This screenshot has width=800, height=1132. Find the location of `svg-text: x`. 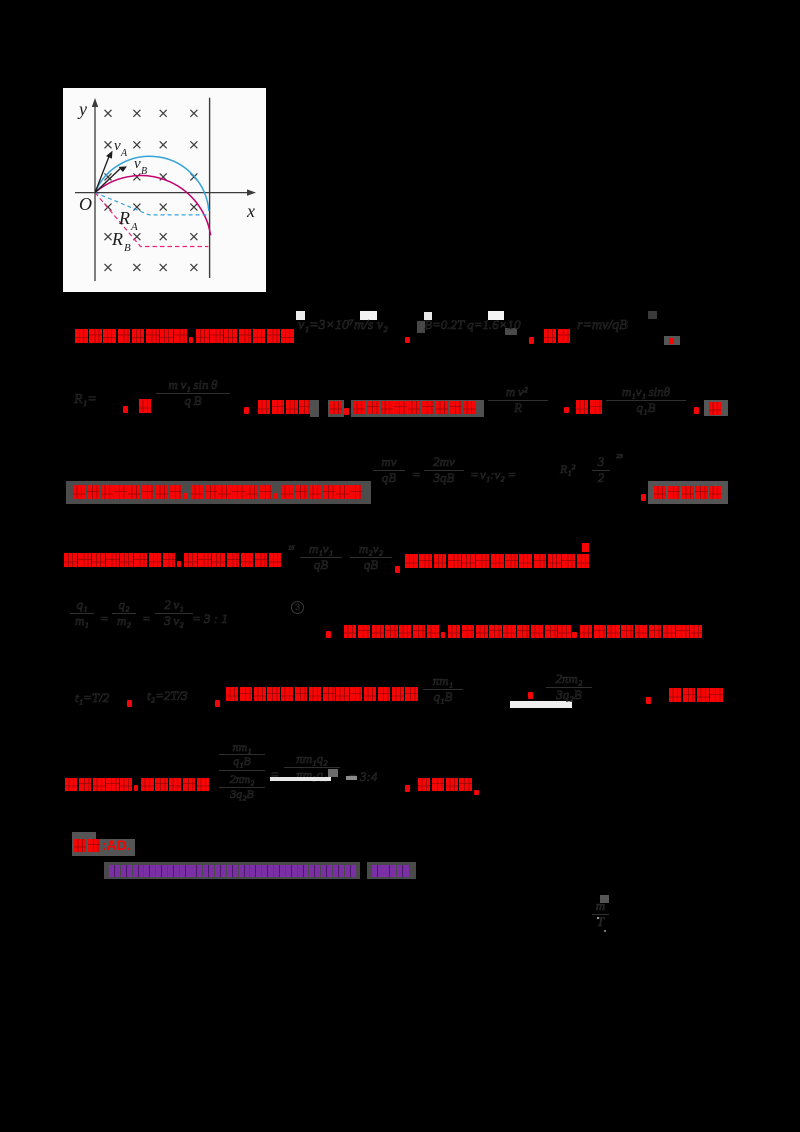

svg-text: x is located at coordinates (250, 211).